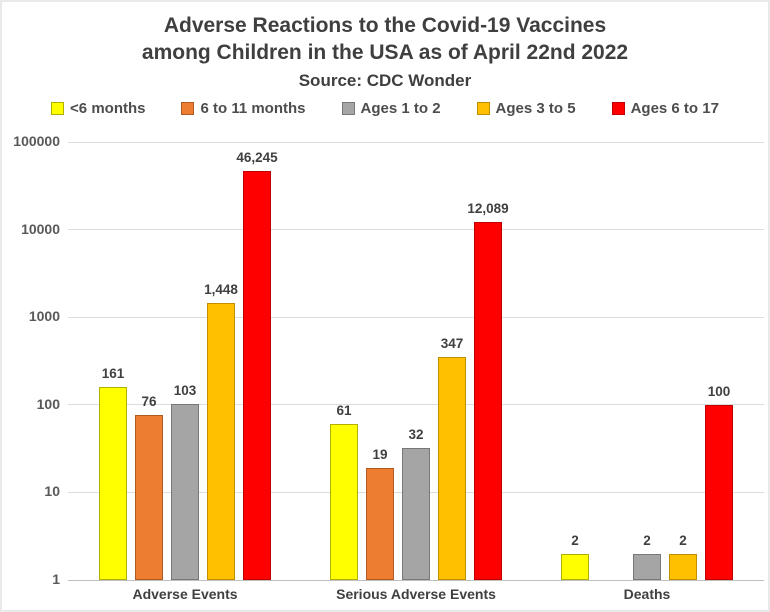 Image resolution: width=770 pixels, height=612 pixels. What do you see at coordinates (400, 108) in the screenshot?
I see `legend-label: Ages 1 to 2` at bounding box center [400, 108].